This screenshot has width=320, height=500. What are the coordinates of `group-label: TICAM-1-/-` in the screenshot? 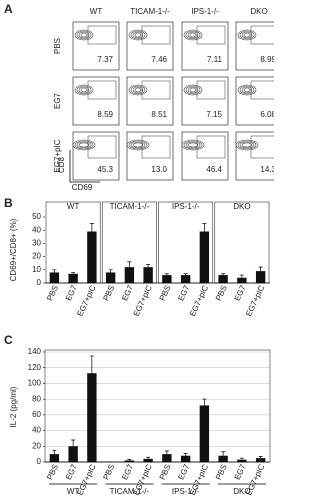 It's located at (130, 206).